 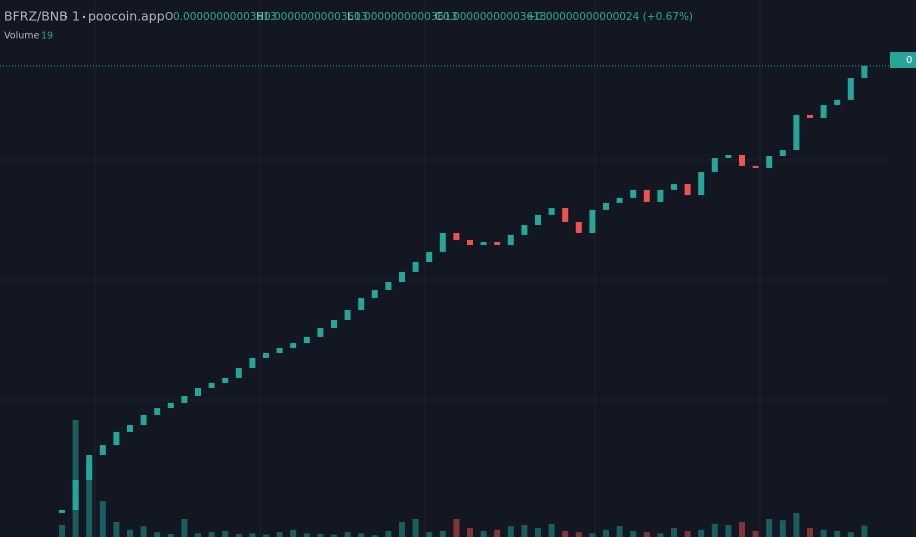 I want to click on ohlc-key: L, so click(x=350, y=17).